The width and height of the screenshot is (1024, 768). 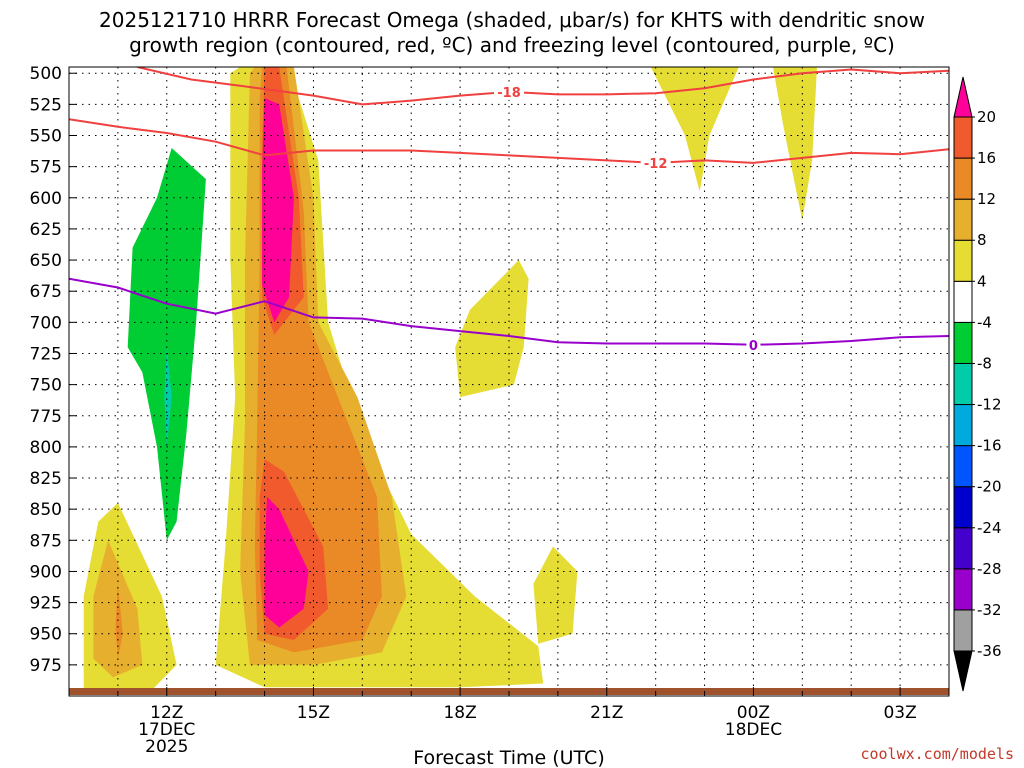 I want to click on shaded-downdraft-upper-center--4, so click(x=391, y=145).